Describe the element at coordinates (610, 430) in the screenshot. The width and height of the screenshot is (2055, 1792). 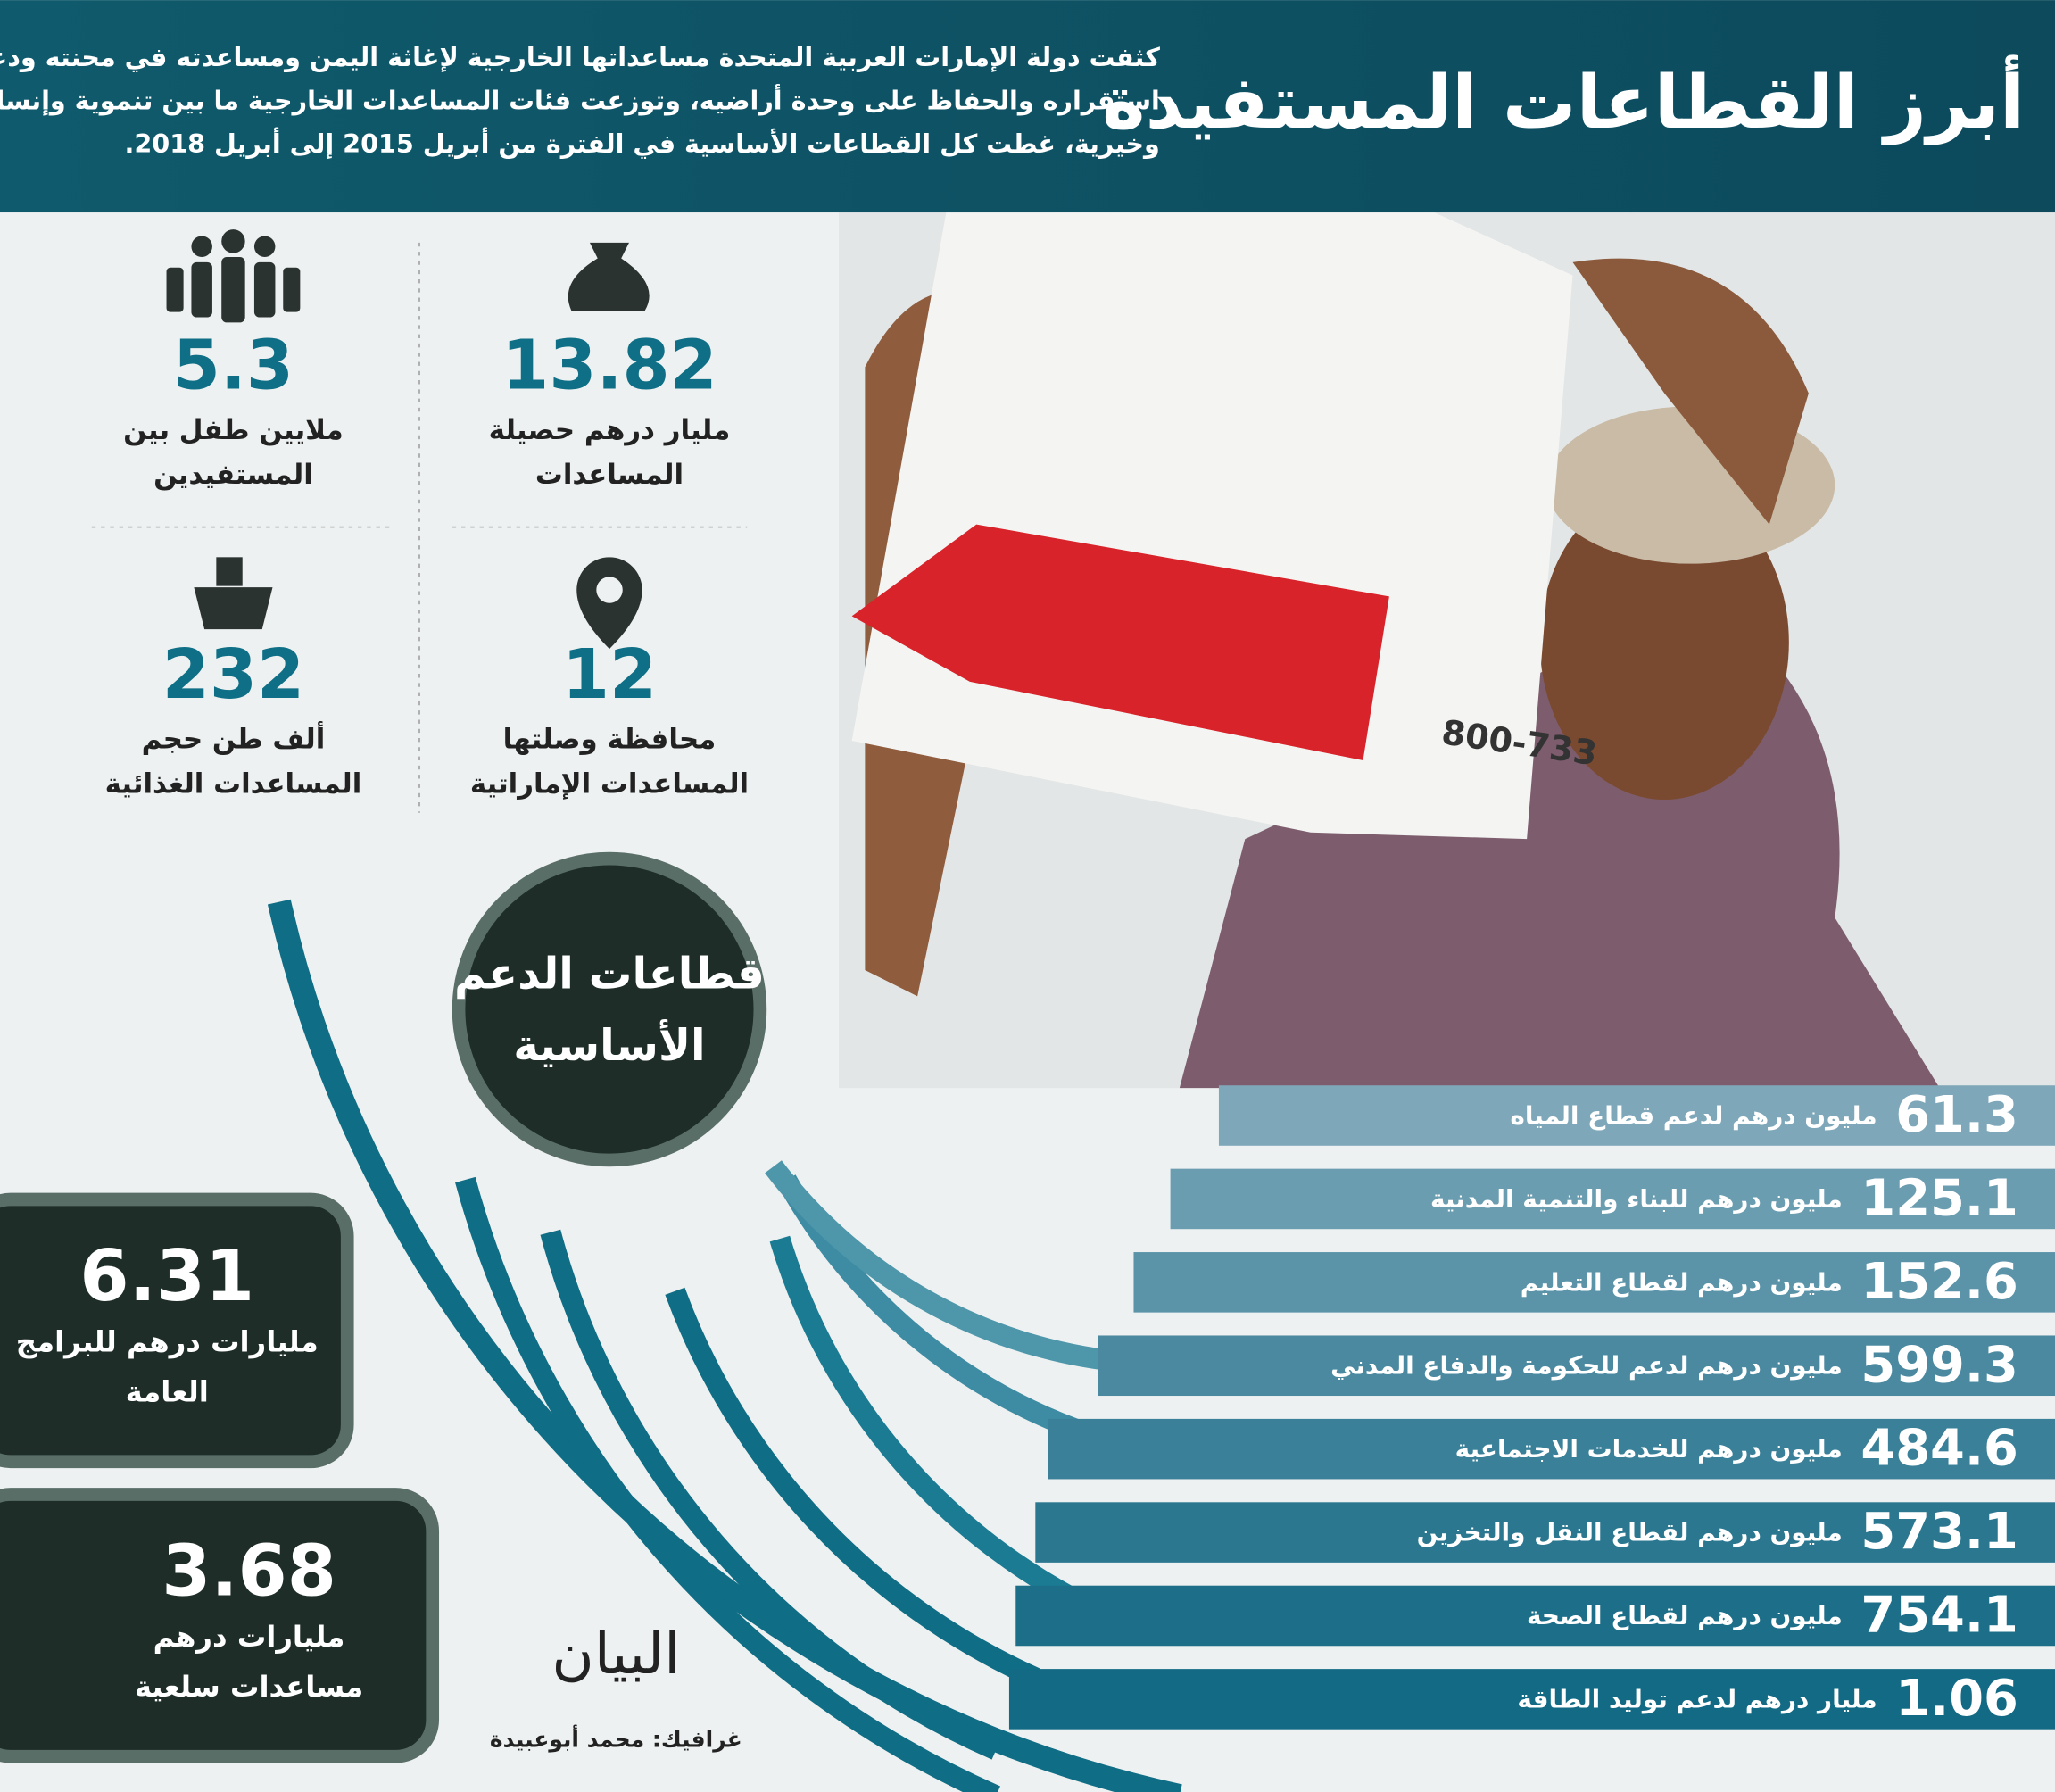
I see `stat-label: مليار درهم حصيلة` at that location.